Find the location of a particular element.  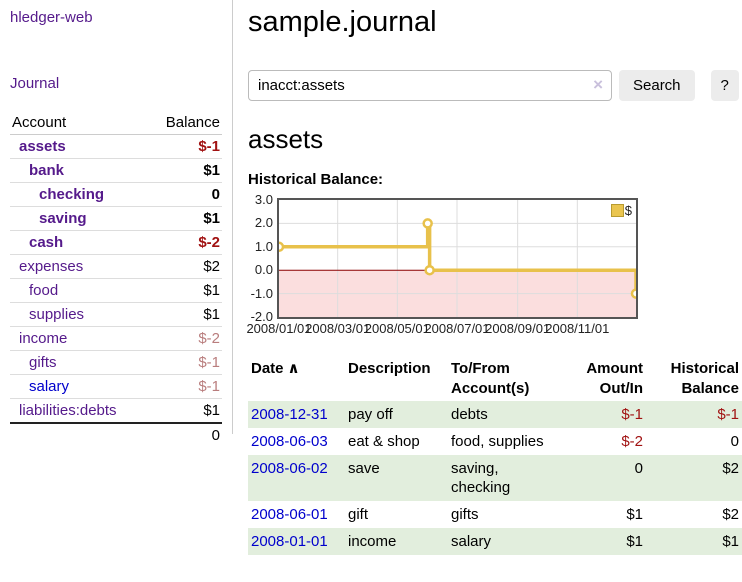

register-cell-accounts: gifts is located at coordinates (465, 514).